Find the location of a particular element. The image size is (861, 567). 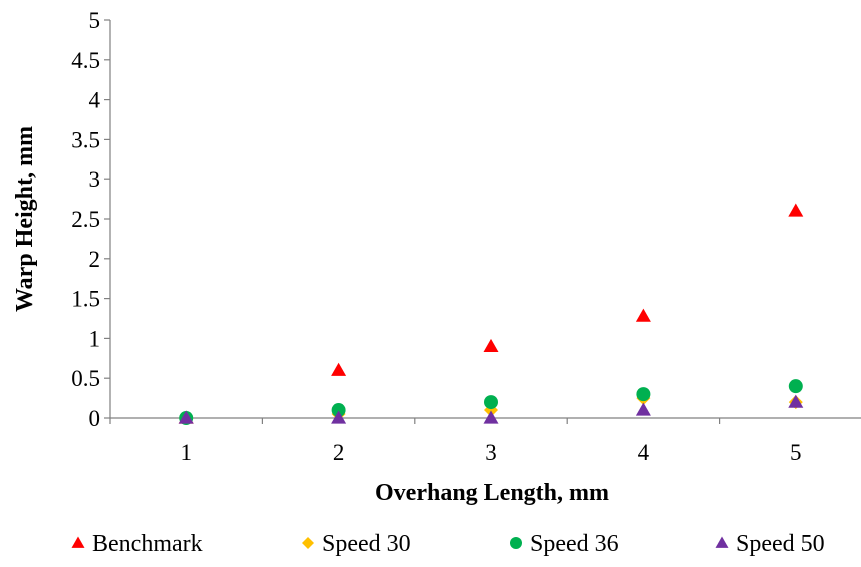

legend-item: Speed 36 is located at coordinates (564, 544).